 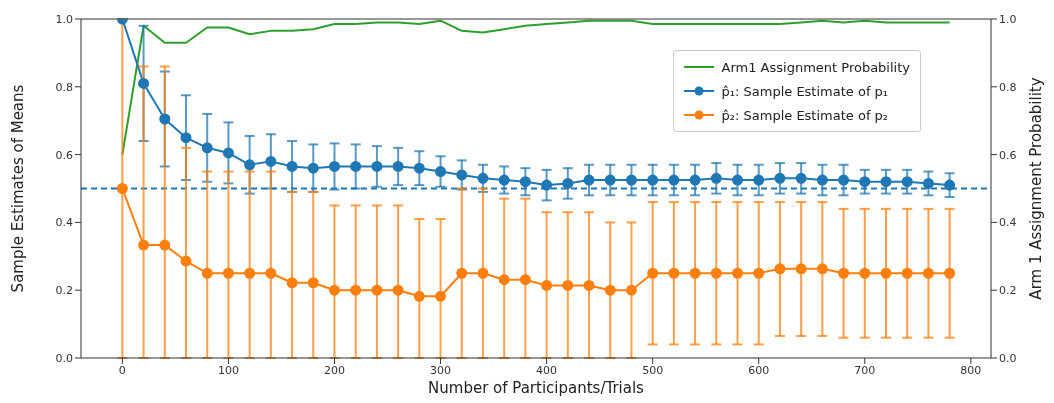 I want to click on x-axis-title: Number of Participants/Trials, so click(x=536, y=388).